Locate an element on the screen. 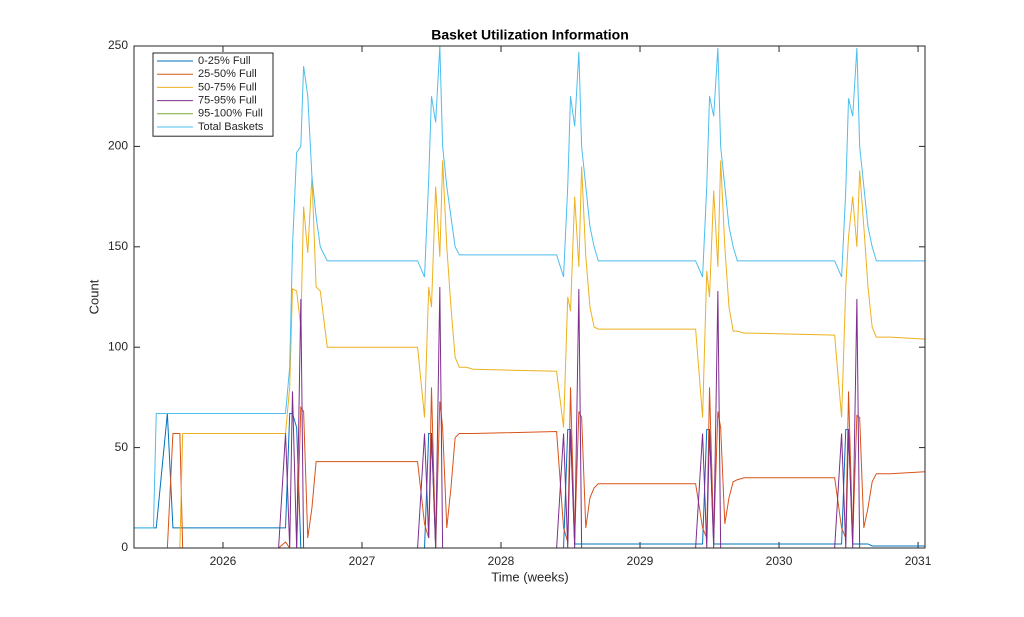 This screenshot has height=617, width=1024. legend-label: 95-100% Full is located at coordinates (230, 114).